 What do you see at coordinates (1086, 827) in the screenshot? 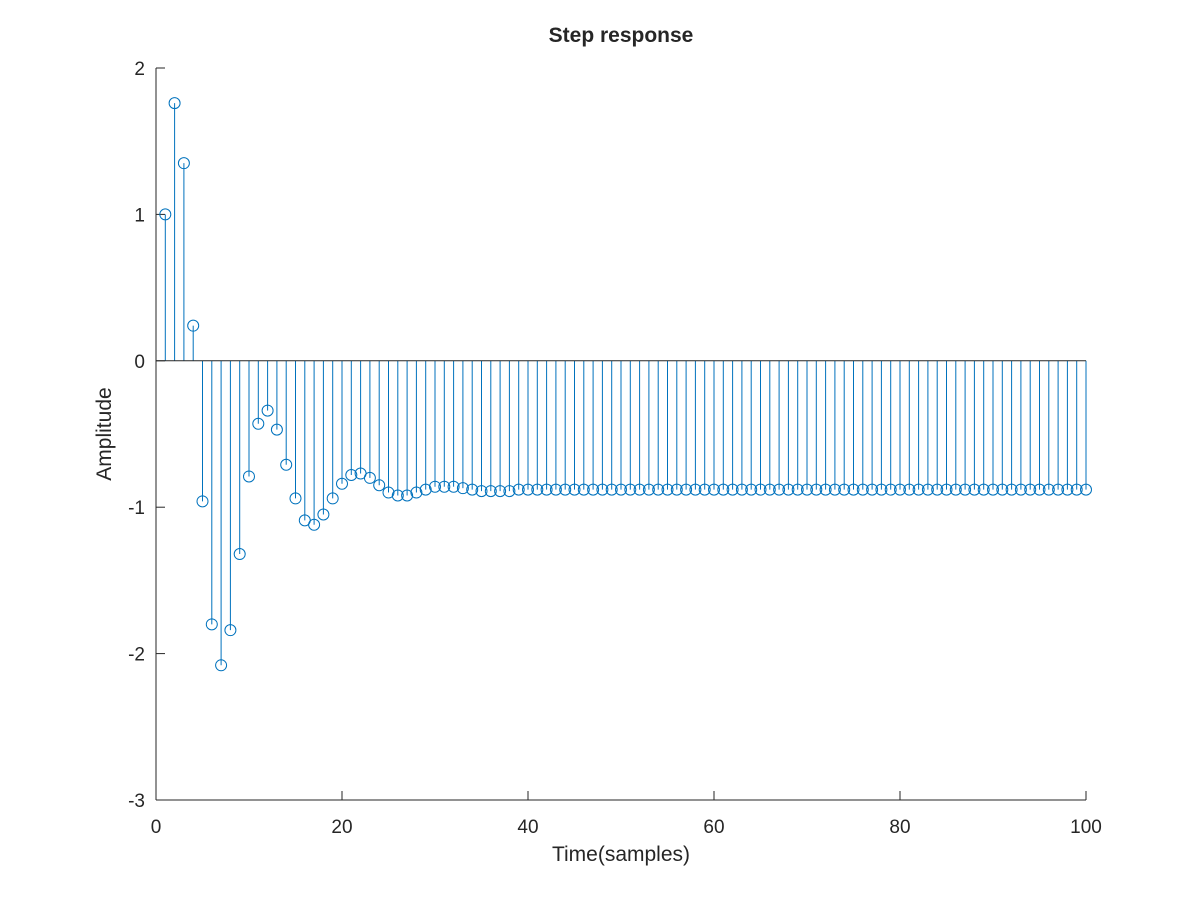
I see `x-tick-label: 100` at bounding box center [1086, 827].